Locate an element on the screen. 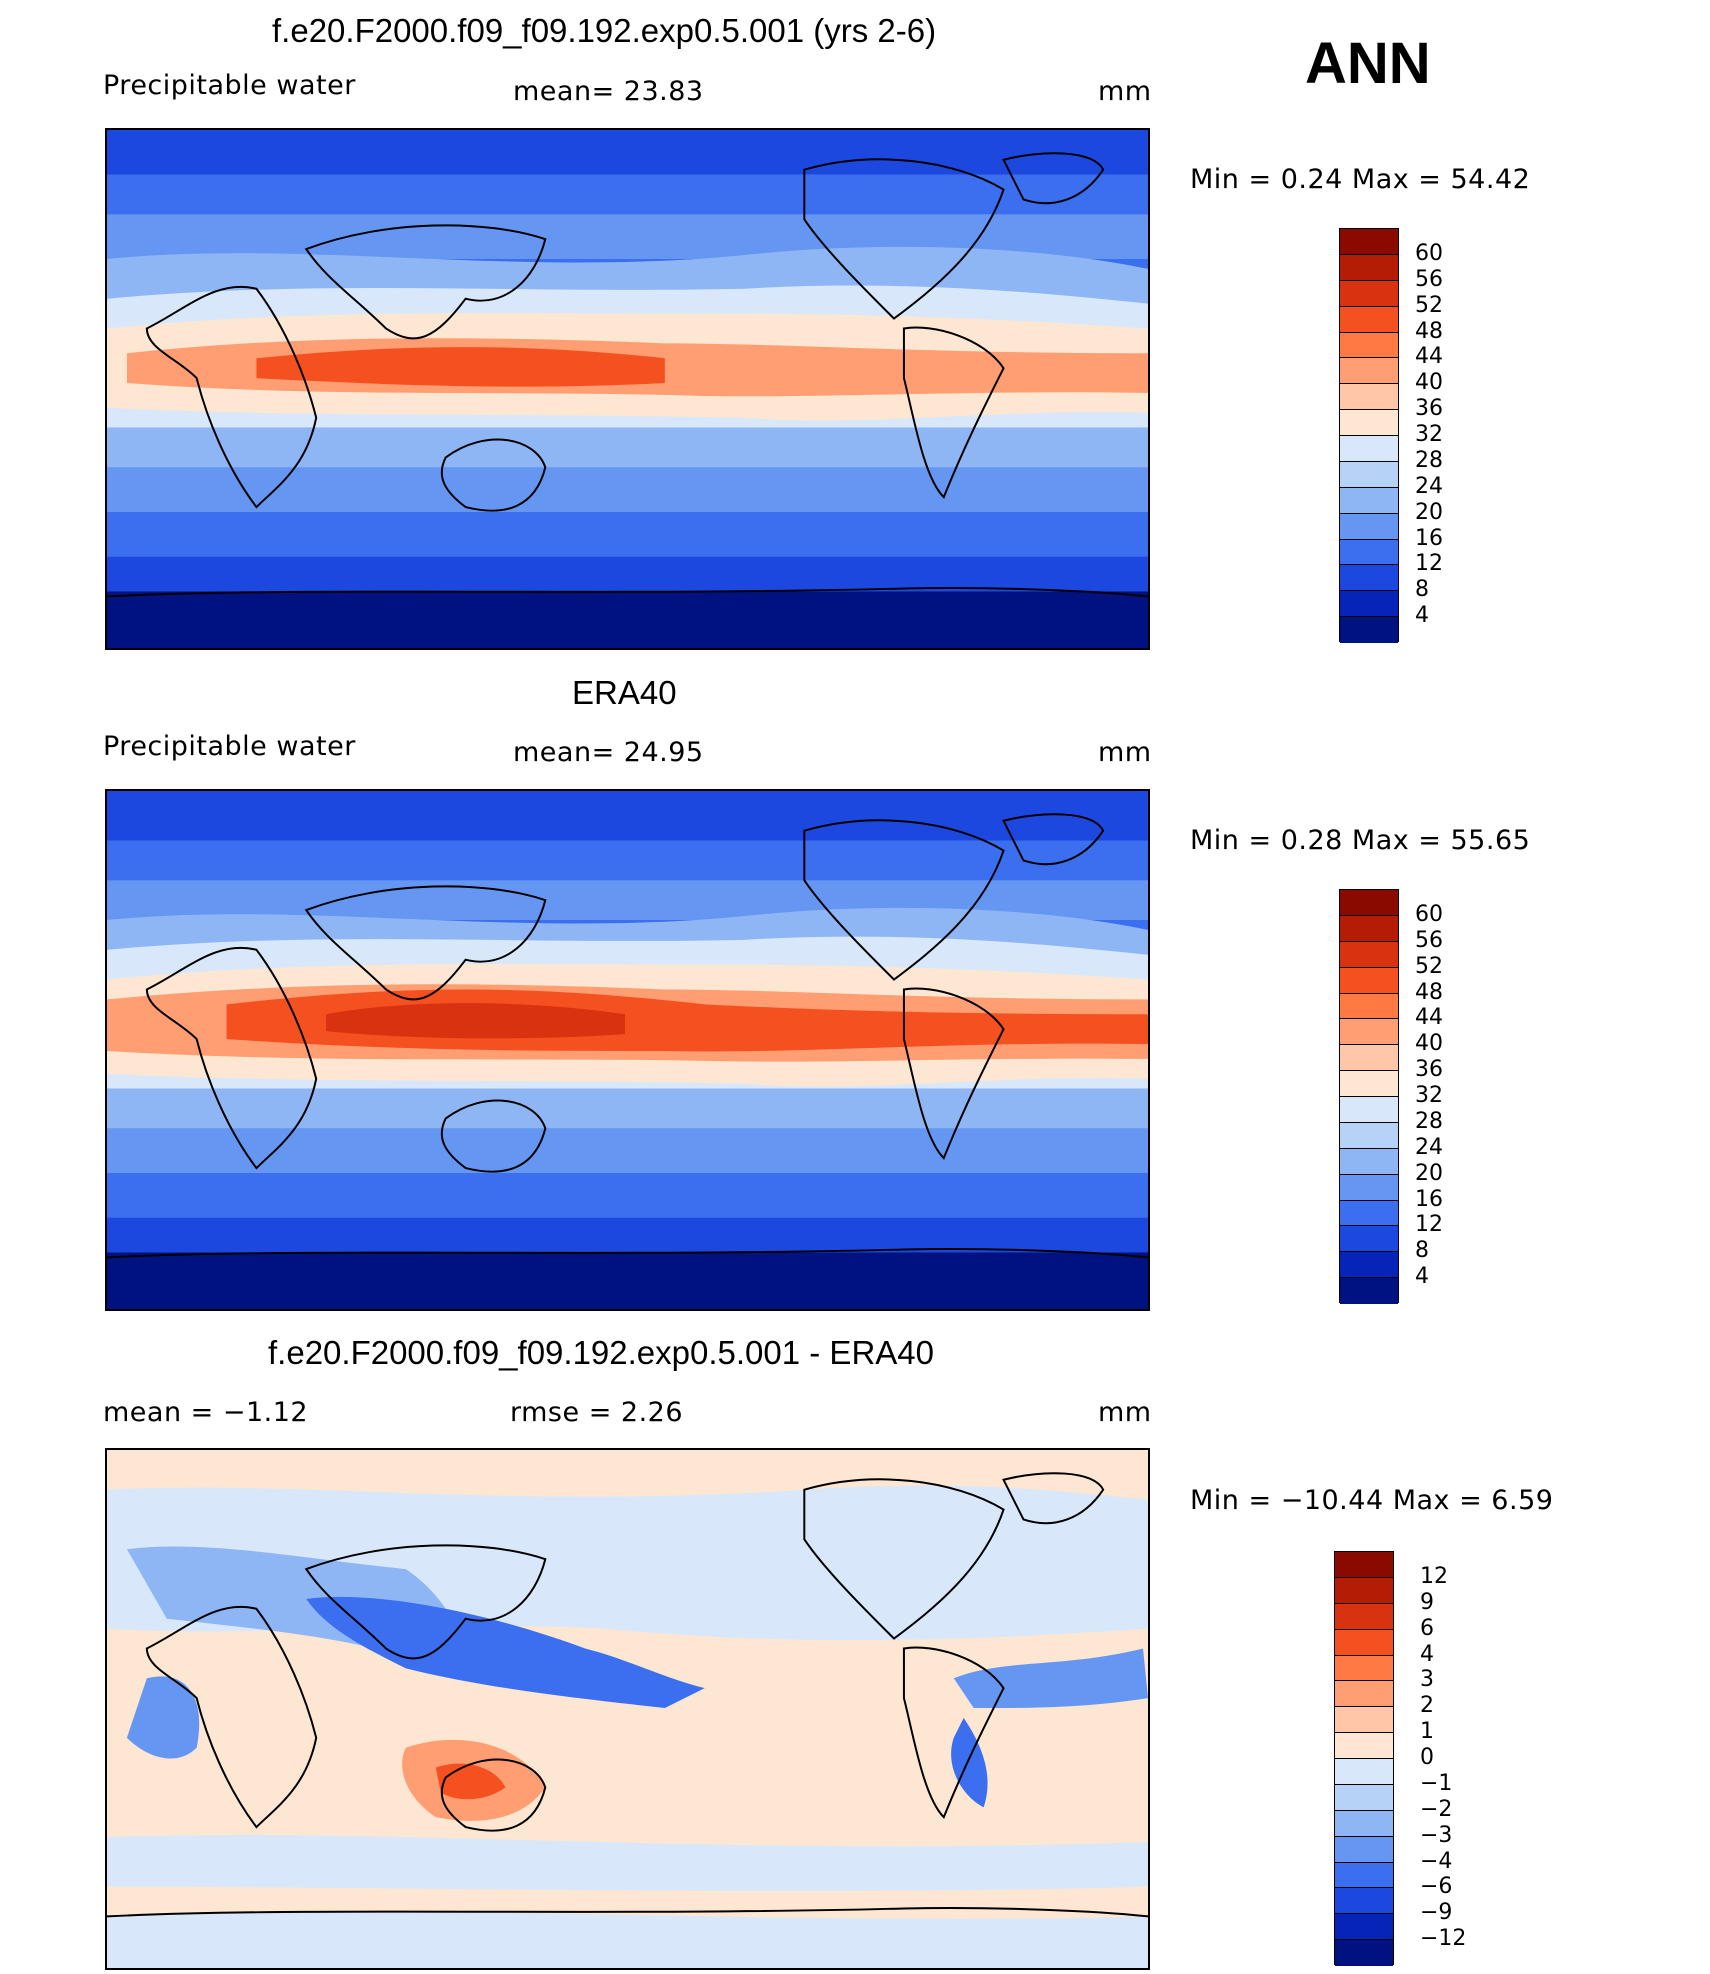 The image size is (1710, 1974). colorbar-tick-label: 1 is located at coordinates (1427, 1732).